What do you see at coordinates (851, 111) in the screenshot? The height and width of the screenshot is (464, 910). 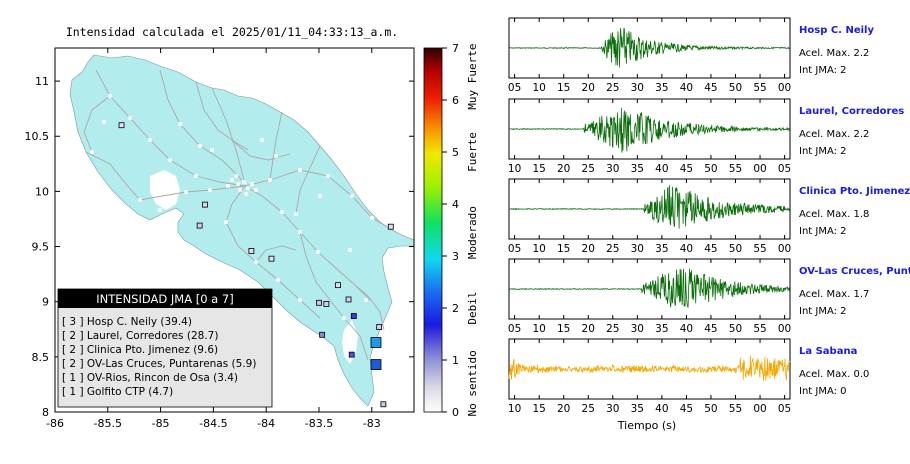 I see `seismogram-station-name: Laurel, Corredores` at bounding box center [851, 111].